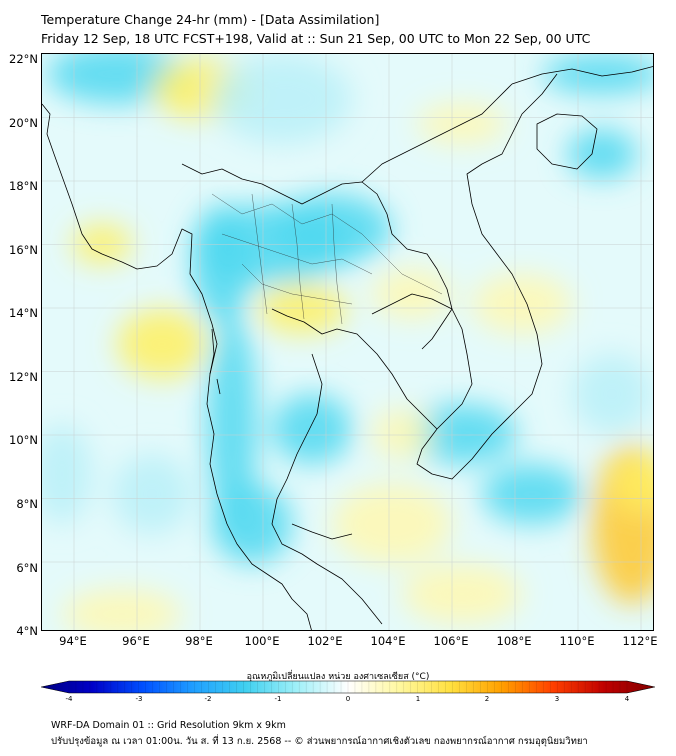 The image size is (676, 756). I want to click on lon-label: 94°E, so click(73, 641).